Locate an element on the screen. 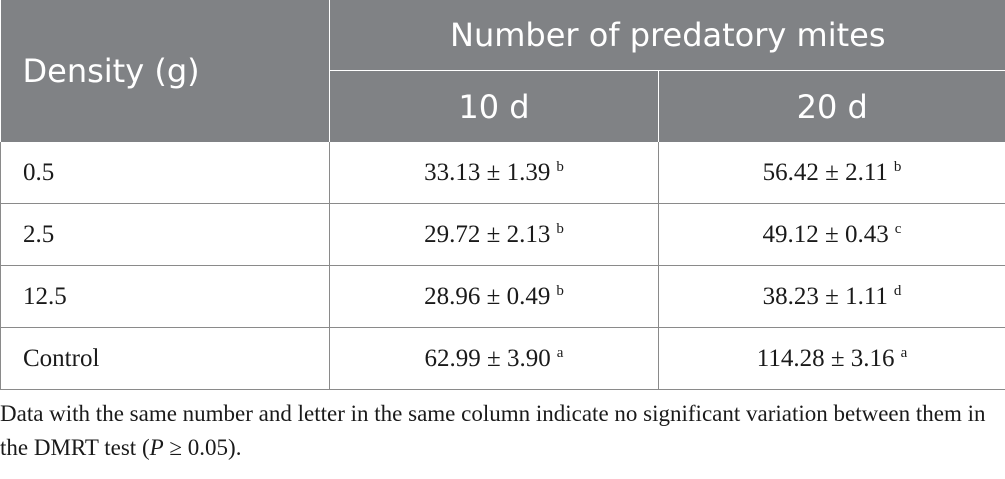  footnote-text-end: ≥ 0.05). is located at coordinates (202, 447).